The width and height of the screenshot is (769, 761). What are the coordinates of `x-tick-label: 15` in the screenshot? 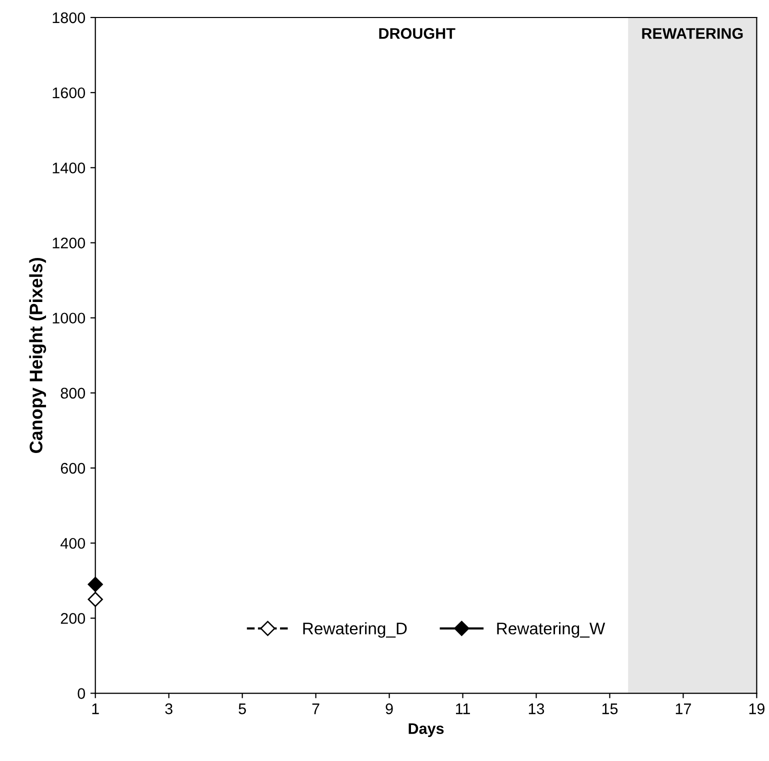 It's located at (610, 709).